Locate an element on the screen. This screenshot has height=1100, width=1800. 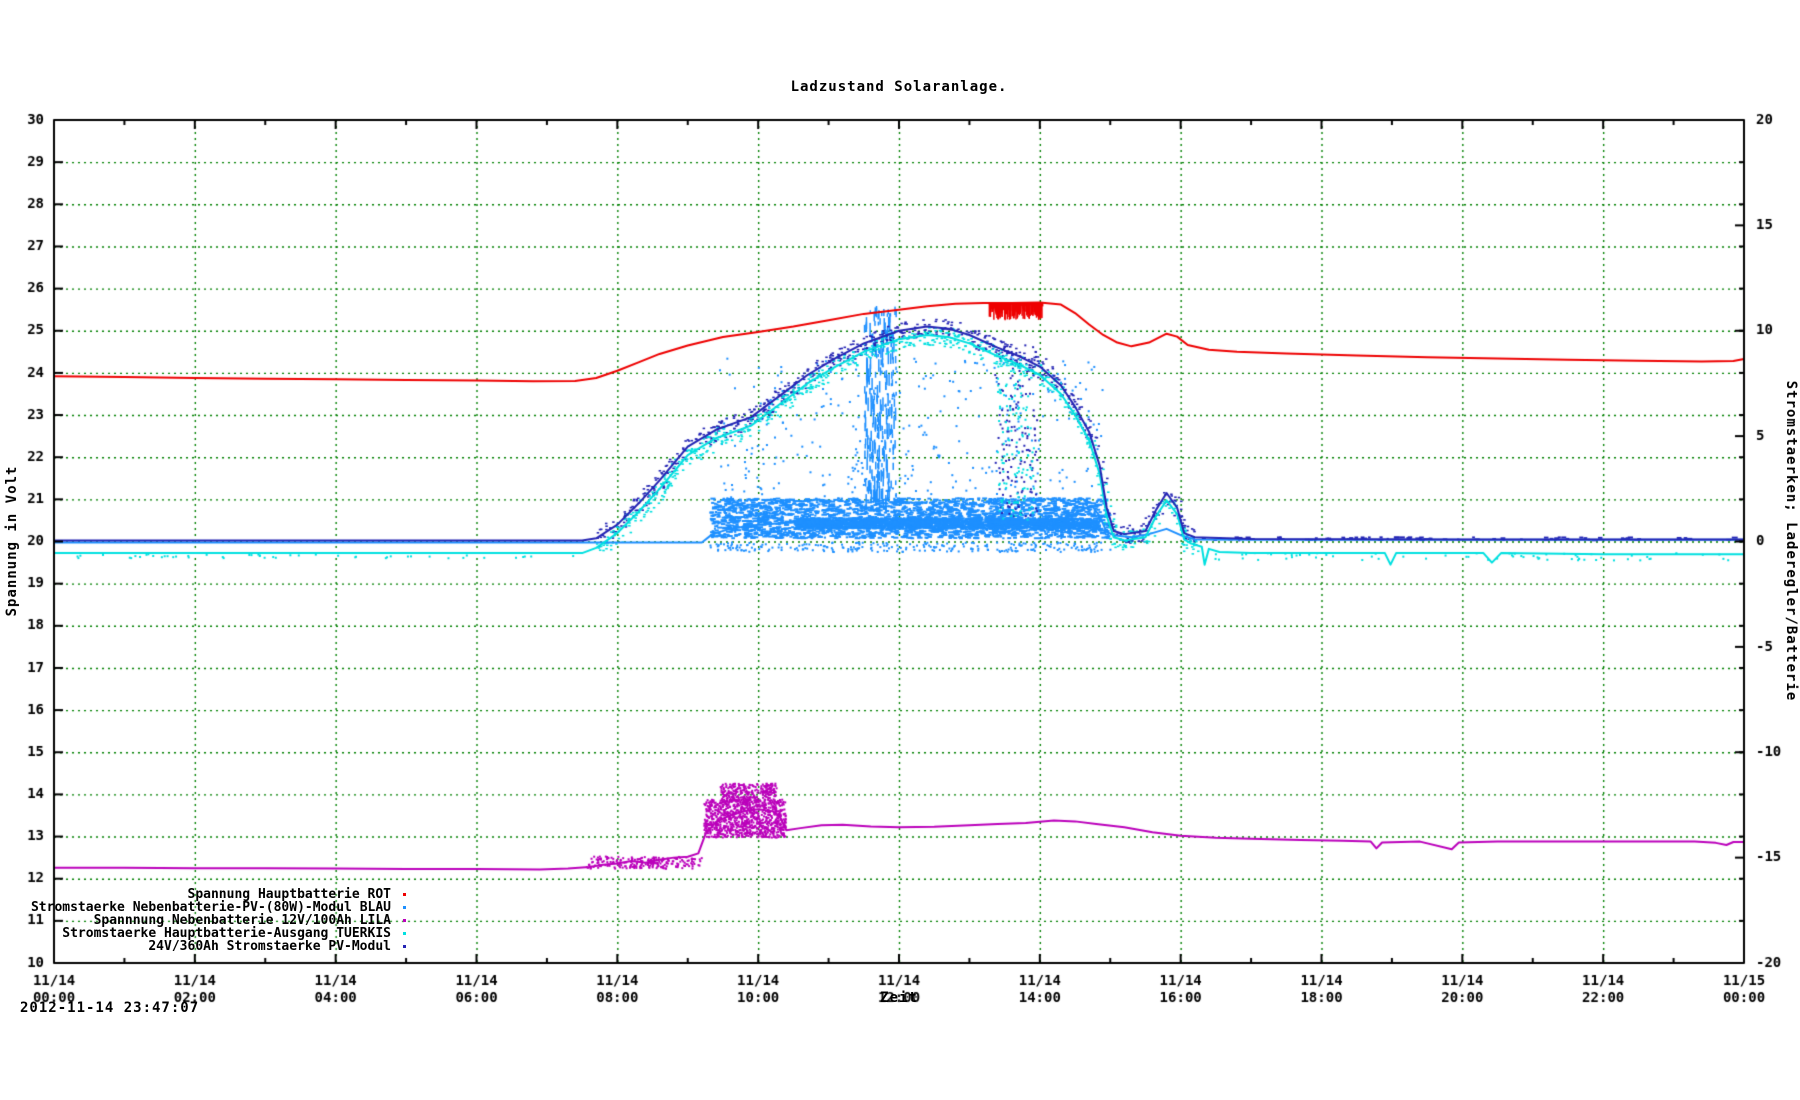
legend-entry-rot: Spannung Hauptbatterie ROT is located at coordinates (206, 894).